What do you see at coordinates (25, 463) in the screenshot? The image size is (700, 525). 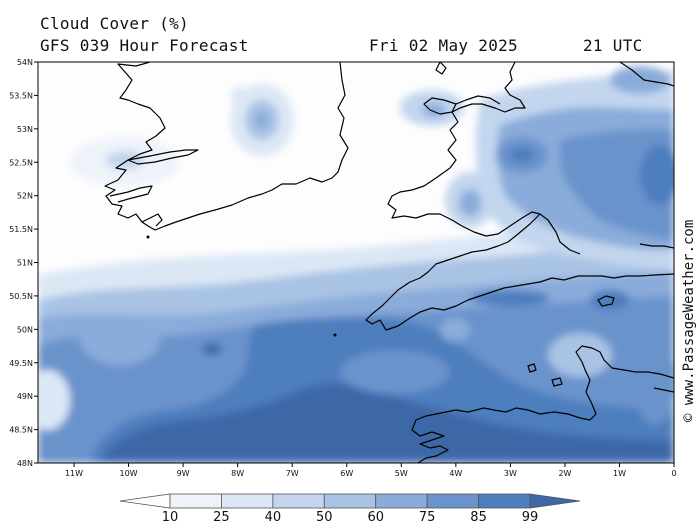 I see `lat-tick-label: 48N` at bounding box center [25, 463].